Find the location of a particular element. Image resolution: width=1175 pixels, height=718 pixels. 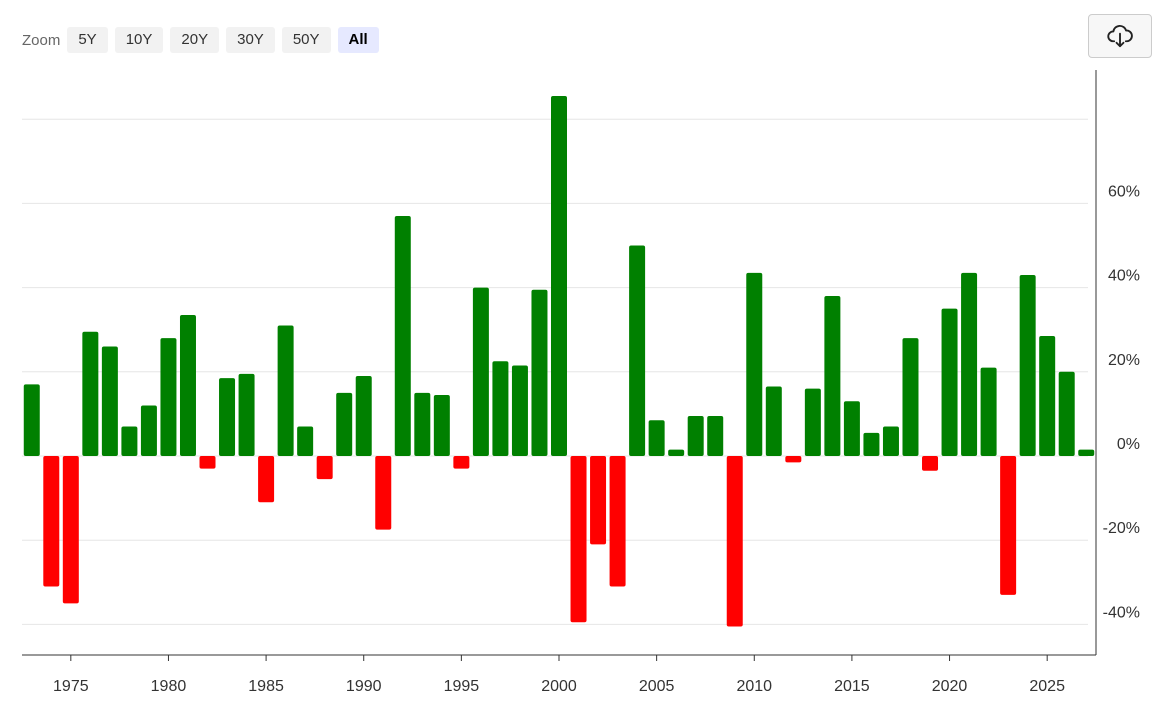

bar-1986 is located at coordinates (285, 390).